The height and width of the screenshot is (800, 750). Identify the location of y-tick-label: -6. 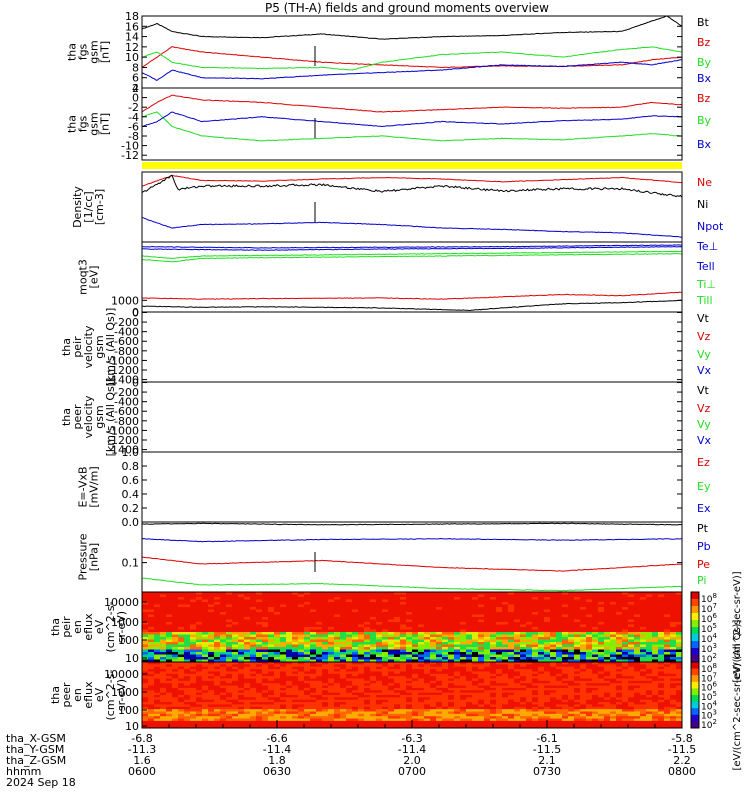
(133, 126).